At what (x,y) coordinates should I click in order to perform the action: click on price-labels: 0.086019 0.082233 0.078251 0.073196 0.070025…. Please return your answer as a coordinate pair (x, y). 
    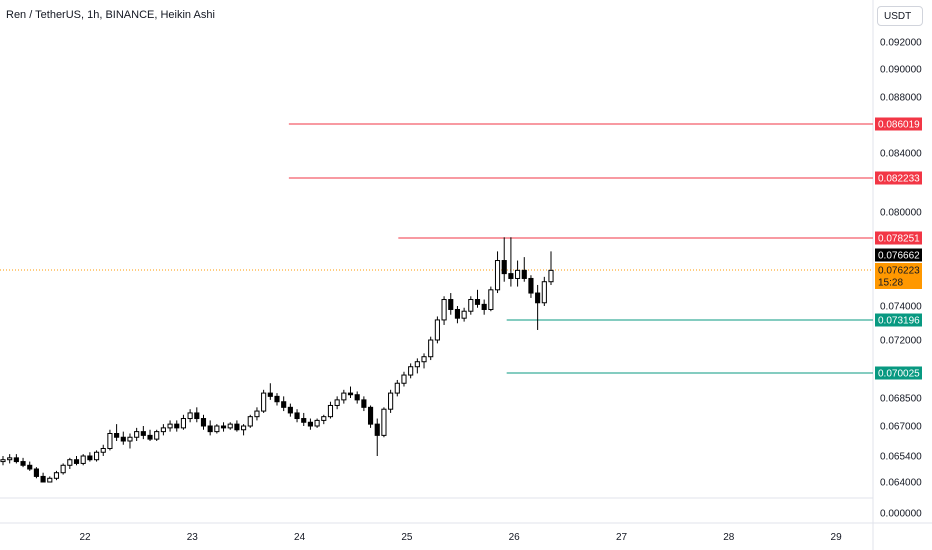
    Looking at the image, I should click on (898, 248).